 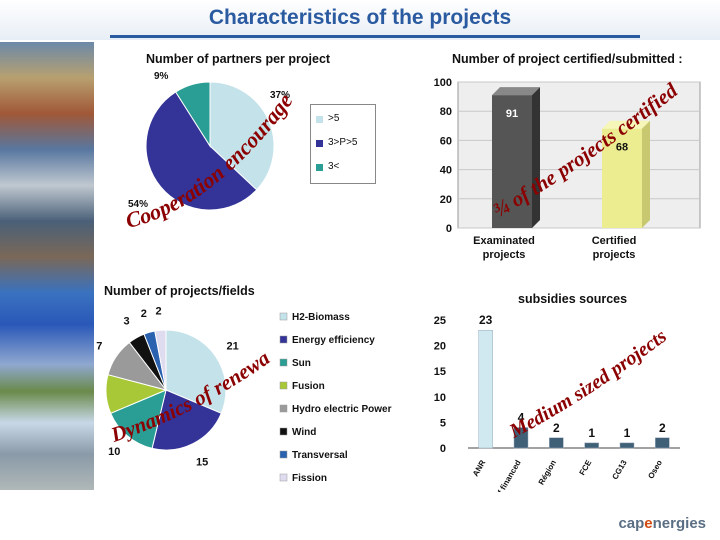 What do you see at coordinates (512, 114) in the screenshot?
I see `bar-value-label-0: 91` at bounding box center [512, 114].